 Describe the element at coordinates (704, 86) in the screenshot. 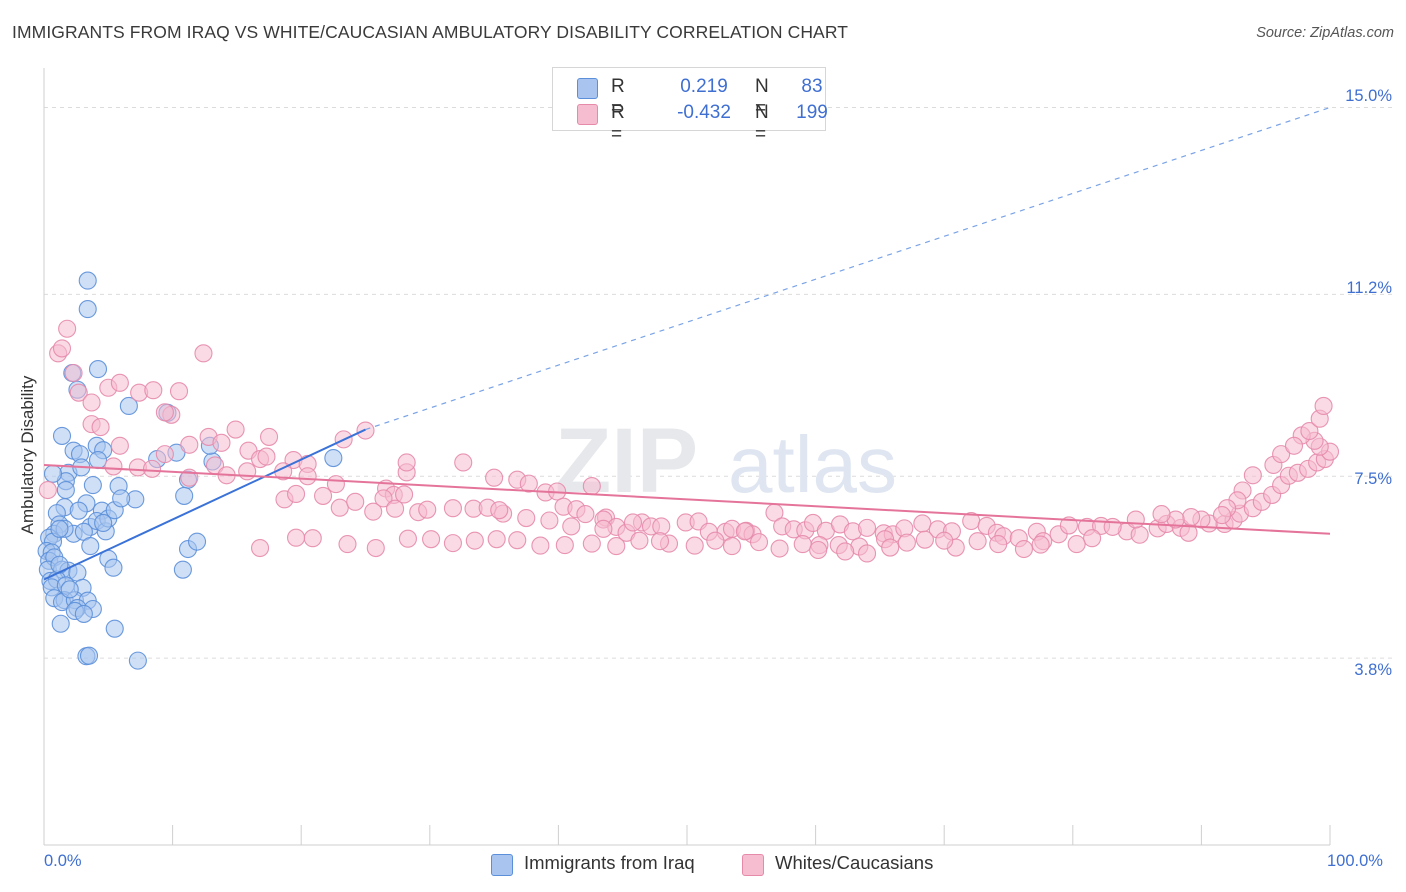

I see `legend-r-value: 0.219` at that location.